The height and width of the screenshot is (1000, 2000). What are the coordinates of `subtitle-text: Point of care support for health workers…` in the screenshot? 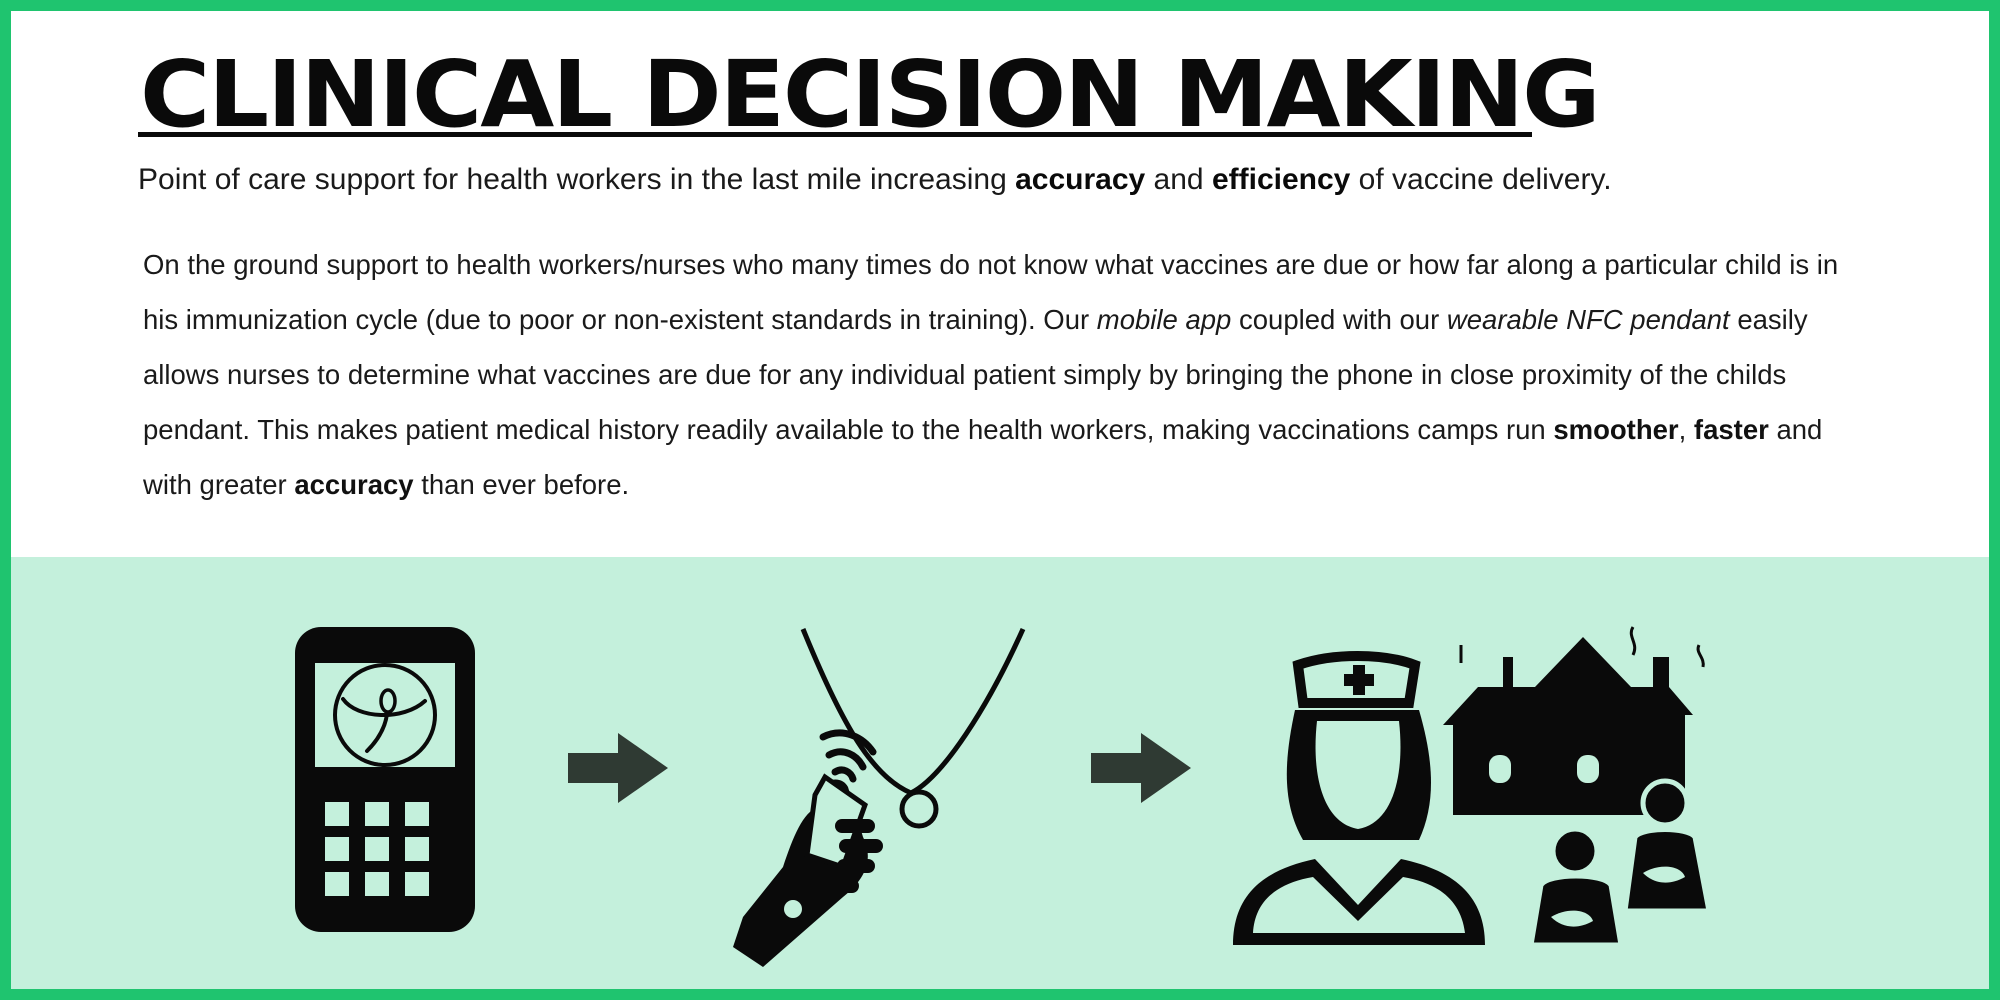 It's located at (576, 179).